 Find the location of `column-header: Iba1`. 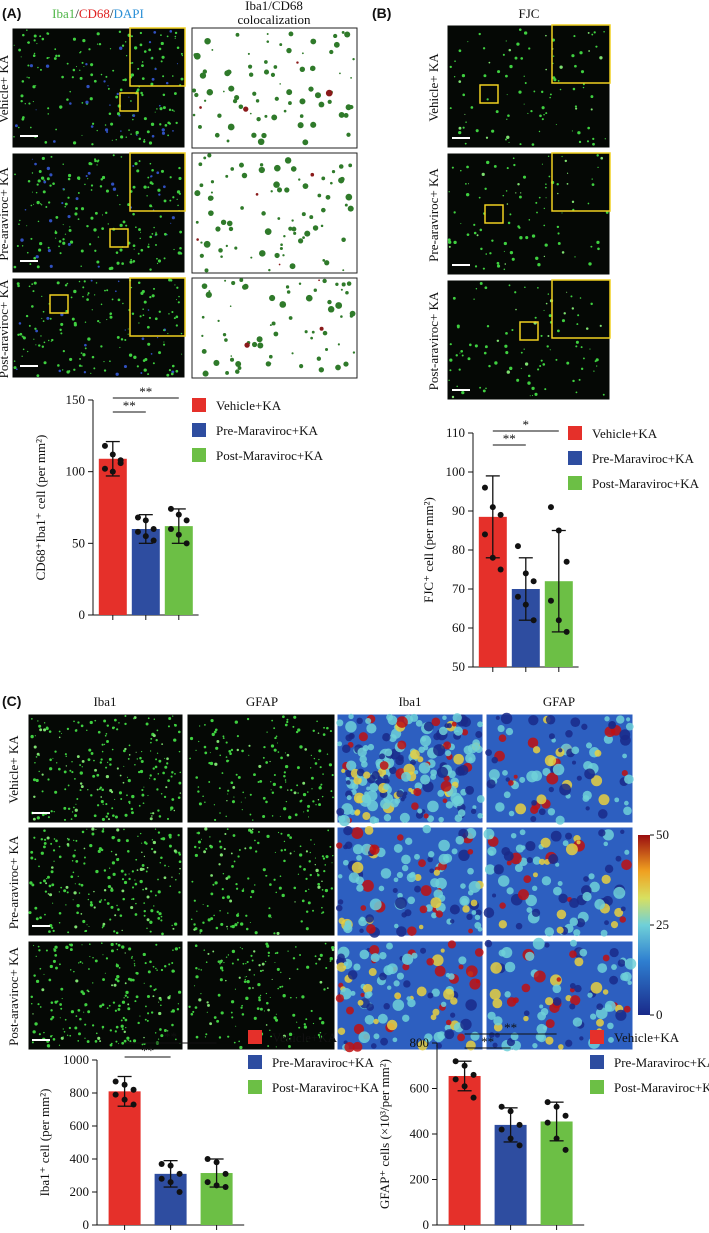

column-header: Iba1 is located at coordinates (409, 701).